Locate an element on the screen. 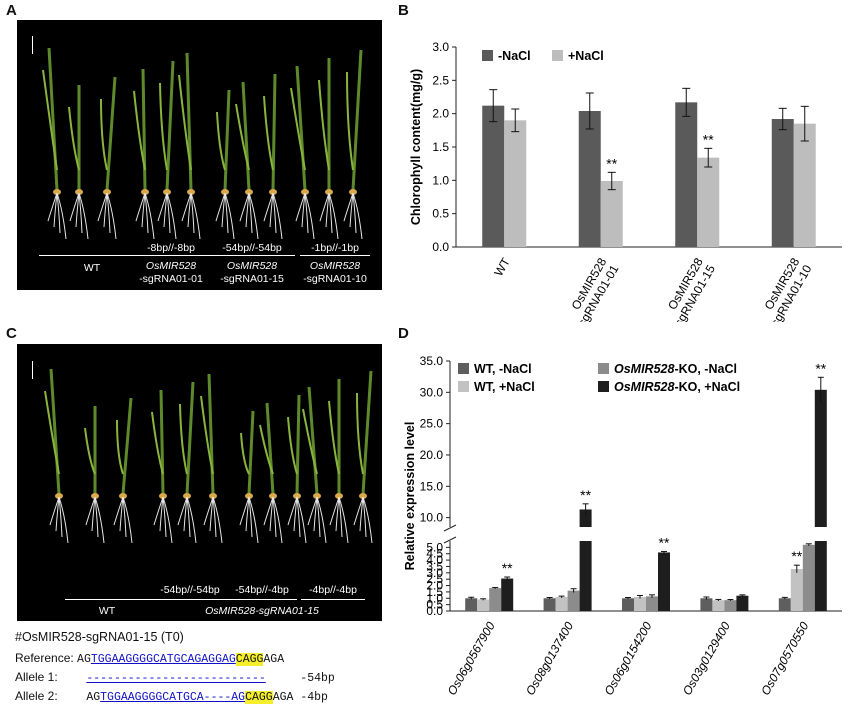 Image resolution: width=856 pixels, height=706 pixels. legend-label: OsMIR528-KO, -NaCl is located at coordinates (675, 369).